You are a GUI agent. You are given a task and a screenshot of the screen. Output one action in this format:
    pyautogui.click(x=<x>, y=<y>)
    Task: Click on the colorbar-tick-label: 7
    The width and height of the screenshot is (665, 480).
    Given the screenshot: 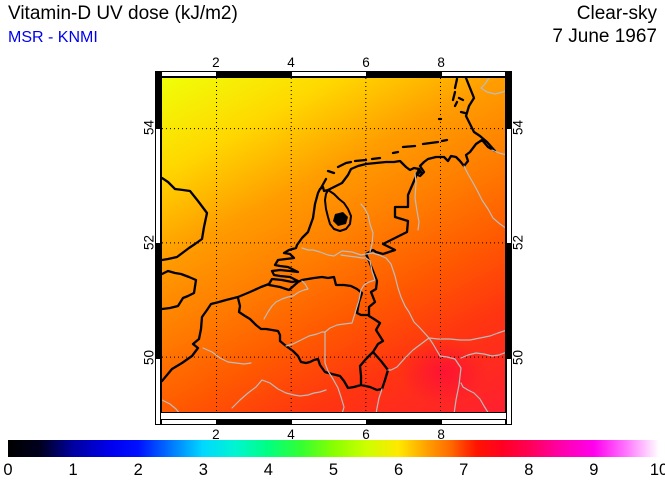 What is the action you would take?
    pyautogui.click(x=464, y=470)
    